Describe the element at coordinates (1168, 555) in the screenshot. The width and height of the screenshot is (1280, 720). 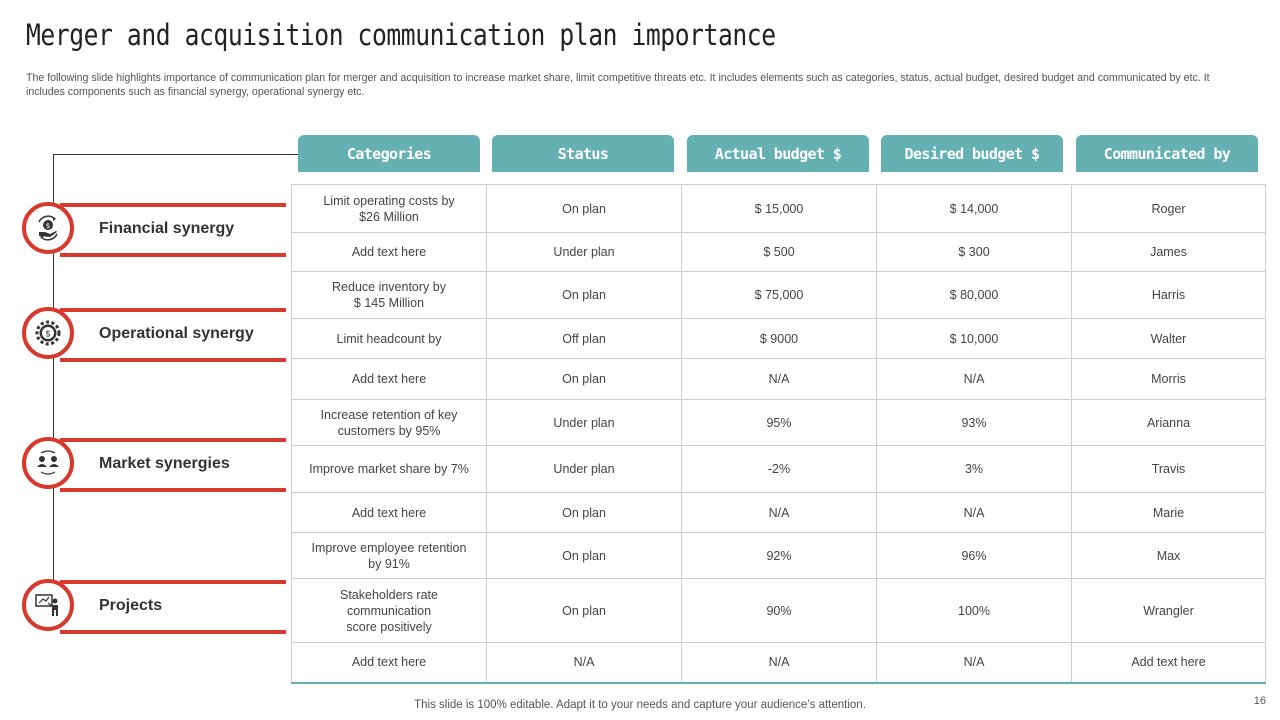
I see `cell-communicated-by: Max` at that location.